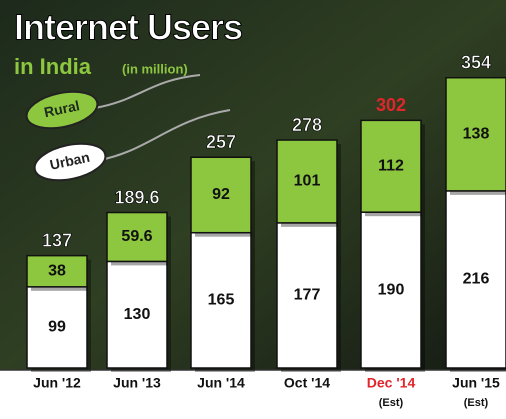 The width and height of the screenshot is (506, 419). I want to click on value-label: 101, so click(307, 181).